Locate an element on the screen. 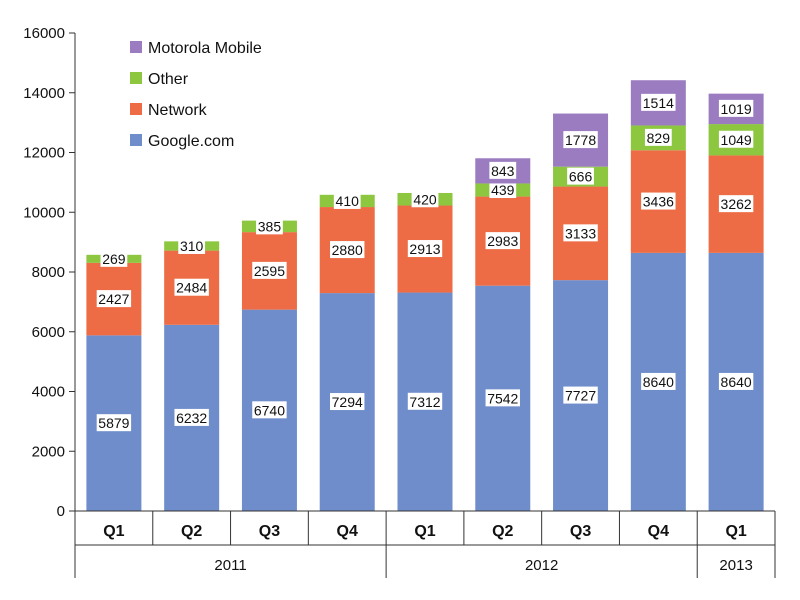  data-label: 829 is located at coordinates (659, 138).